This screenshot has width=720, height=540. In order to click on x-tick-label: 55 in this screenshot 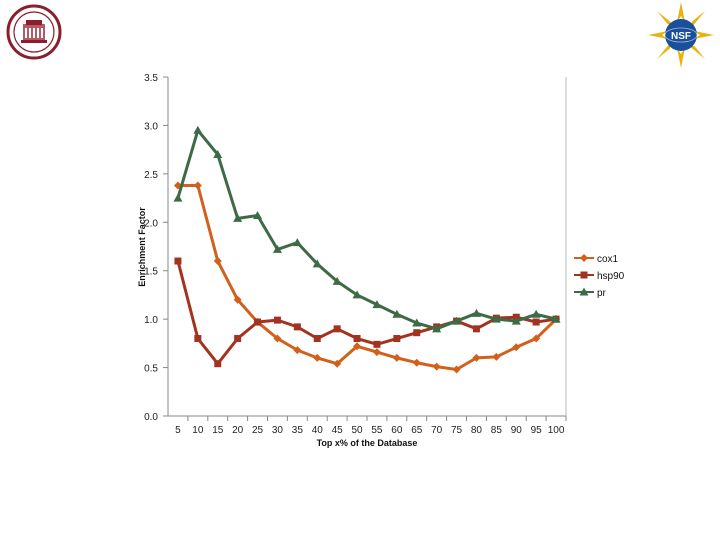, I will do `click(377, 430)`.